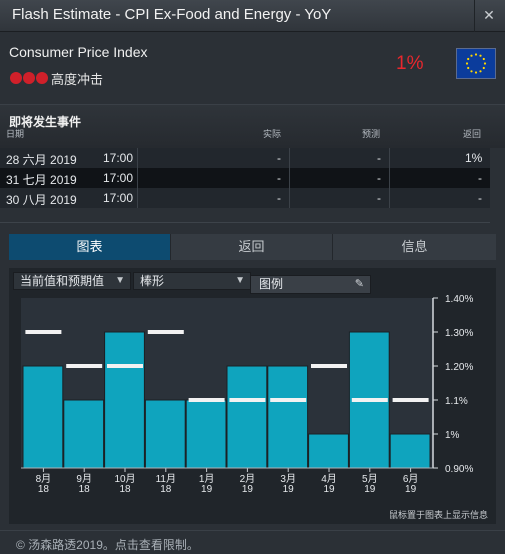  What do you see at coordinates (456, 401) in the screenshot?
I see `y-tick-label: 1.1%` at bounding box center [456, 401].